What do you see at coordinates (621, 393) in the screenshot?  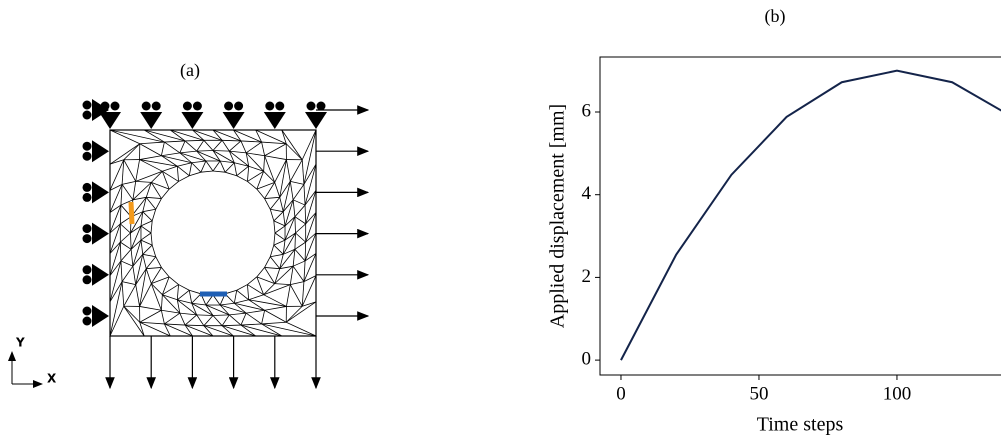 I see `x-tick-label: 0` at bounding box center [621, 393].